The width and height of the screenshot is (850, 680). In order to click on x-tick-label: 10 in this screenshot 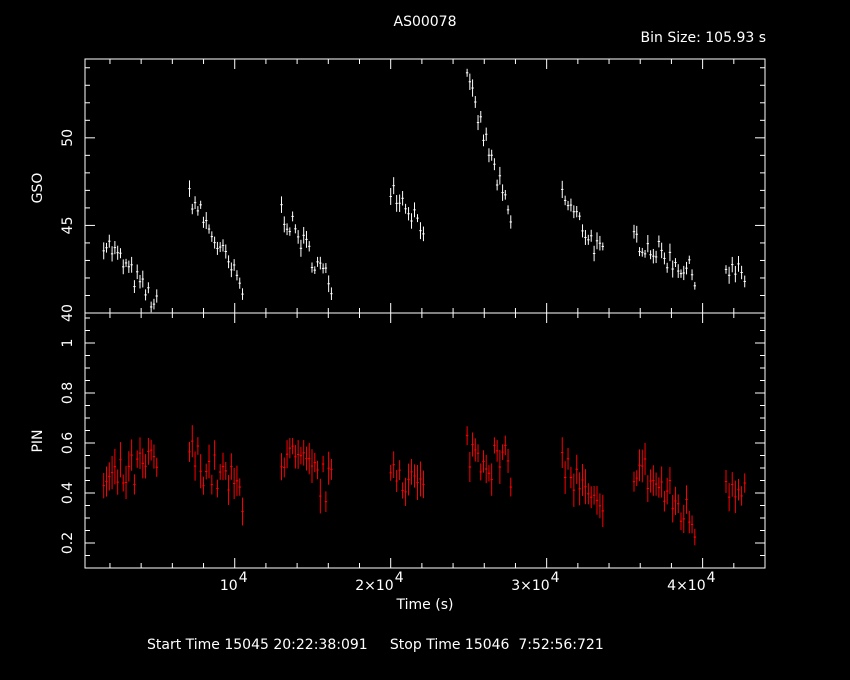, I will do `click(229, 586)`.